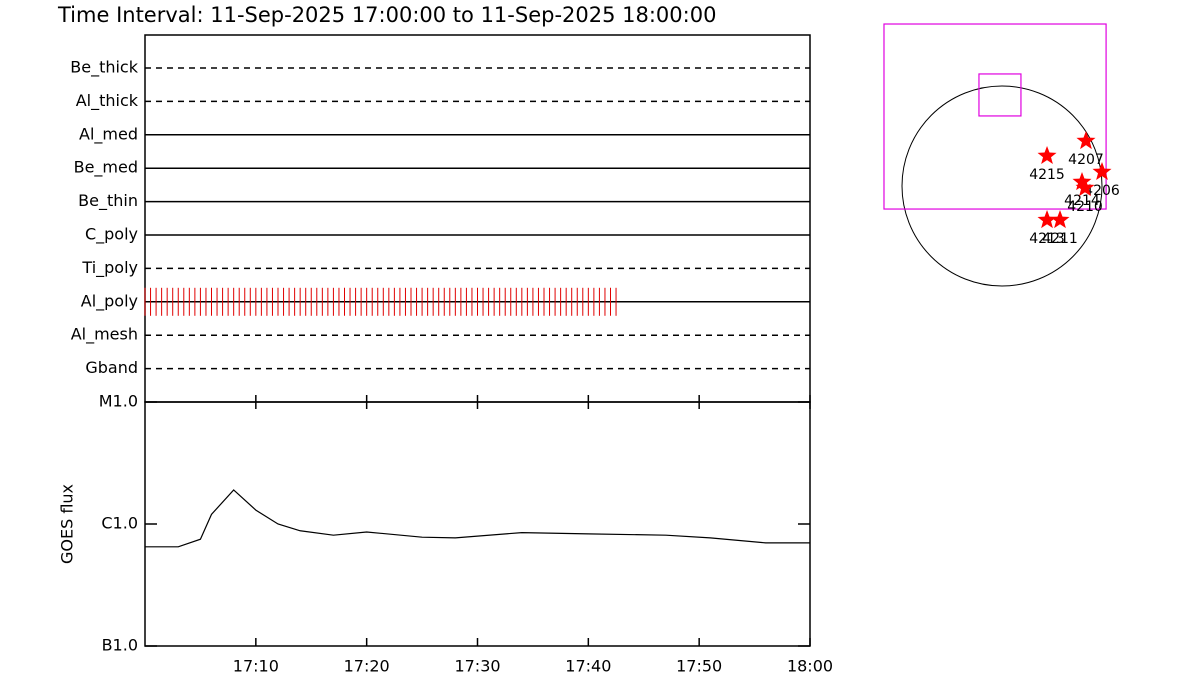 The height and width of the screenshot is (700, 1200). I want to click on filter-label: Al_thick, so click(107, 101).